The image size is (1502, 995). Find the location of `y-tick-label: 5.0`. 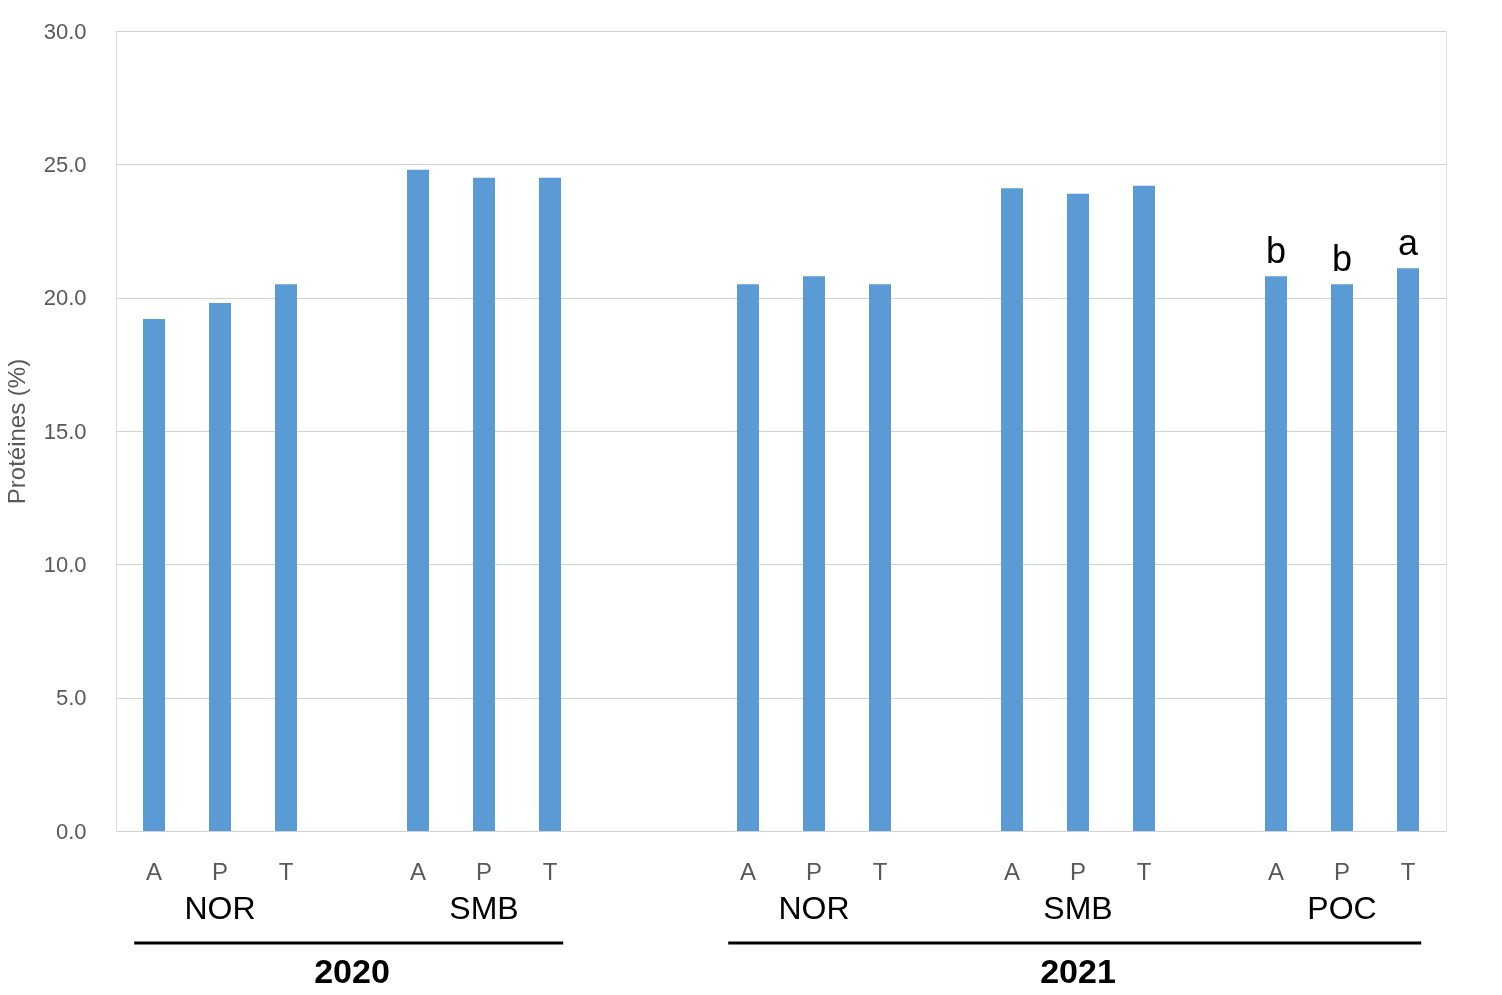

y-tick-label: 5.0 is located at coordinates (71, 698).